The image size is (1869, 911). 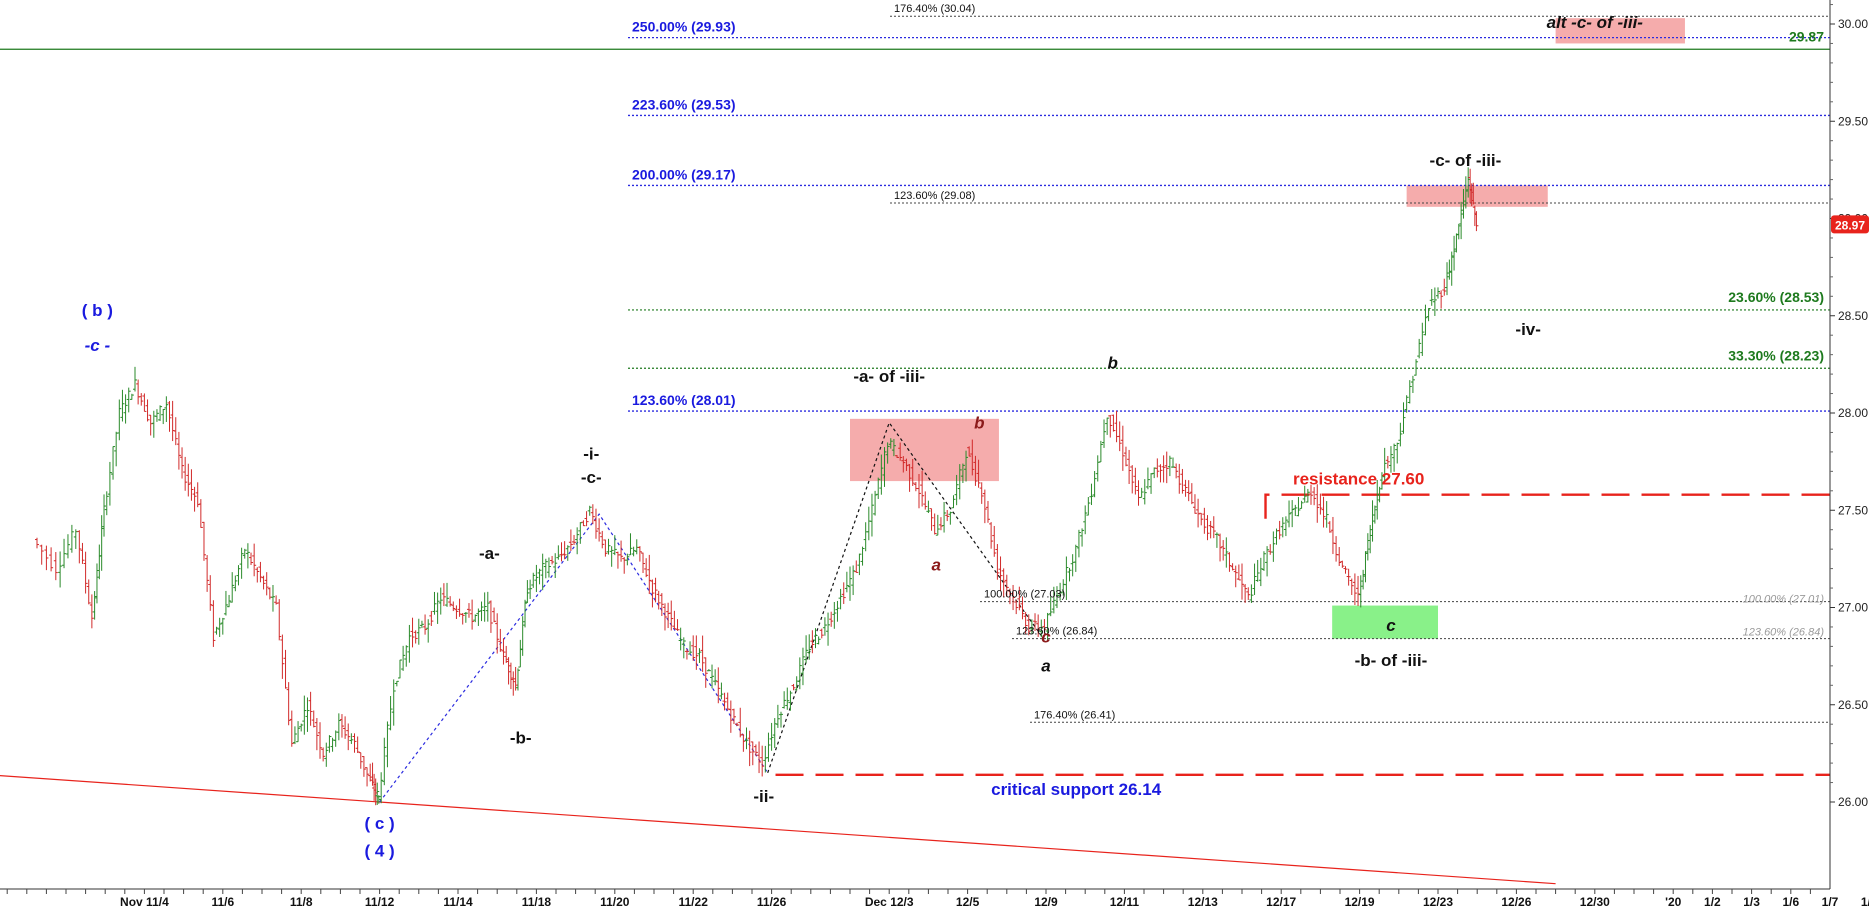 What do you see at coordinates (1712, 902) in the screenshot?
I see `x-tick-label: 1/2` at bounding box center [1712, 902].